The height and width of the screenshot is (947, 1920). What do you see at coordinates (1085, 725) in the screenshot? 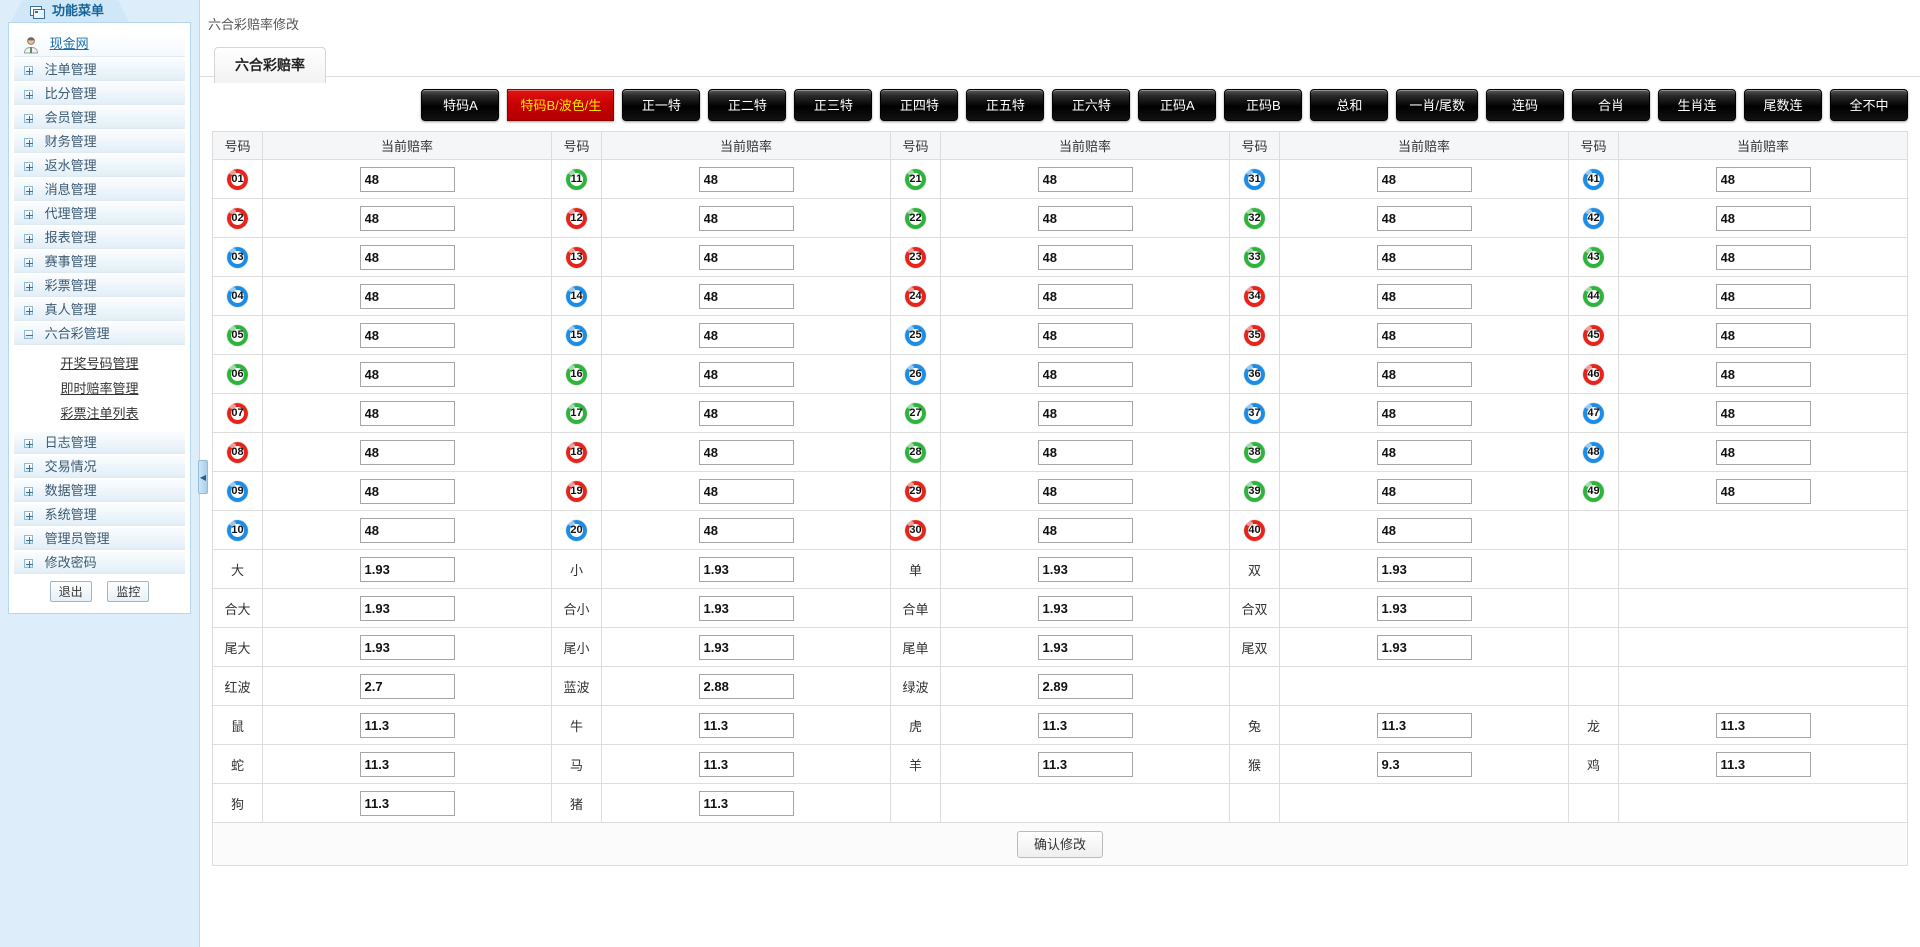
I see `odds-input-虎` at bounding box center [1085, 725].